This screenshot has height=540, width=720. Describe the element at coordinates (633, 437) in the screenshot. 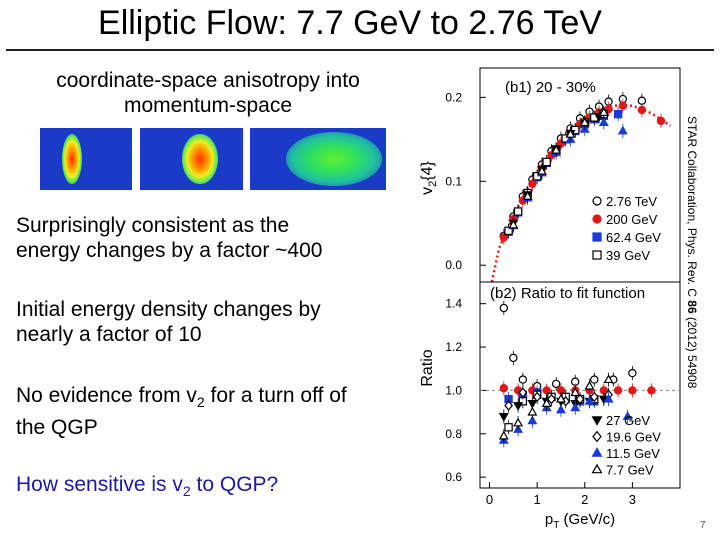

I see `b2-legend-label-5: 19.6 GeV` at that location.